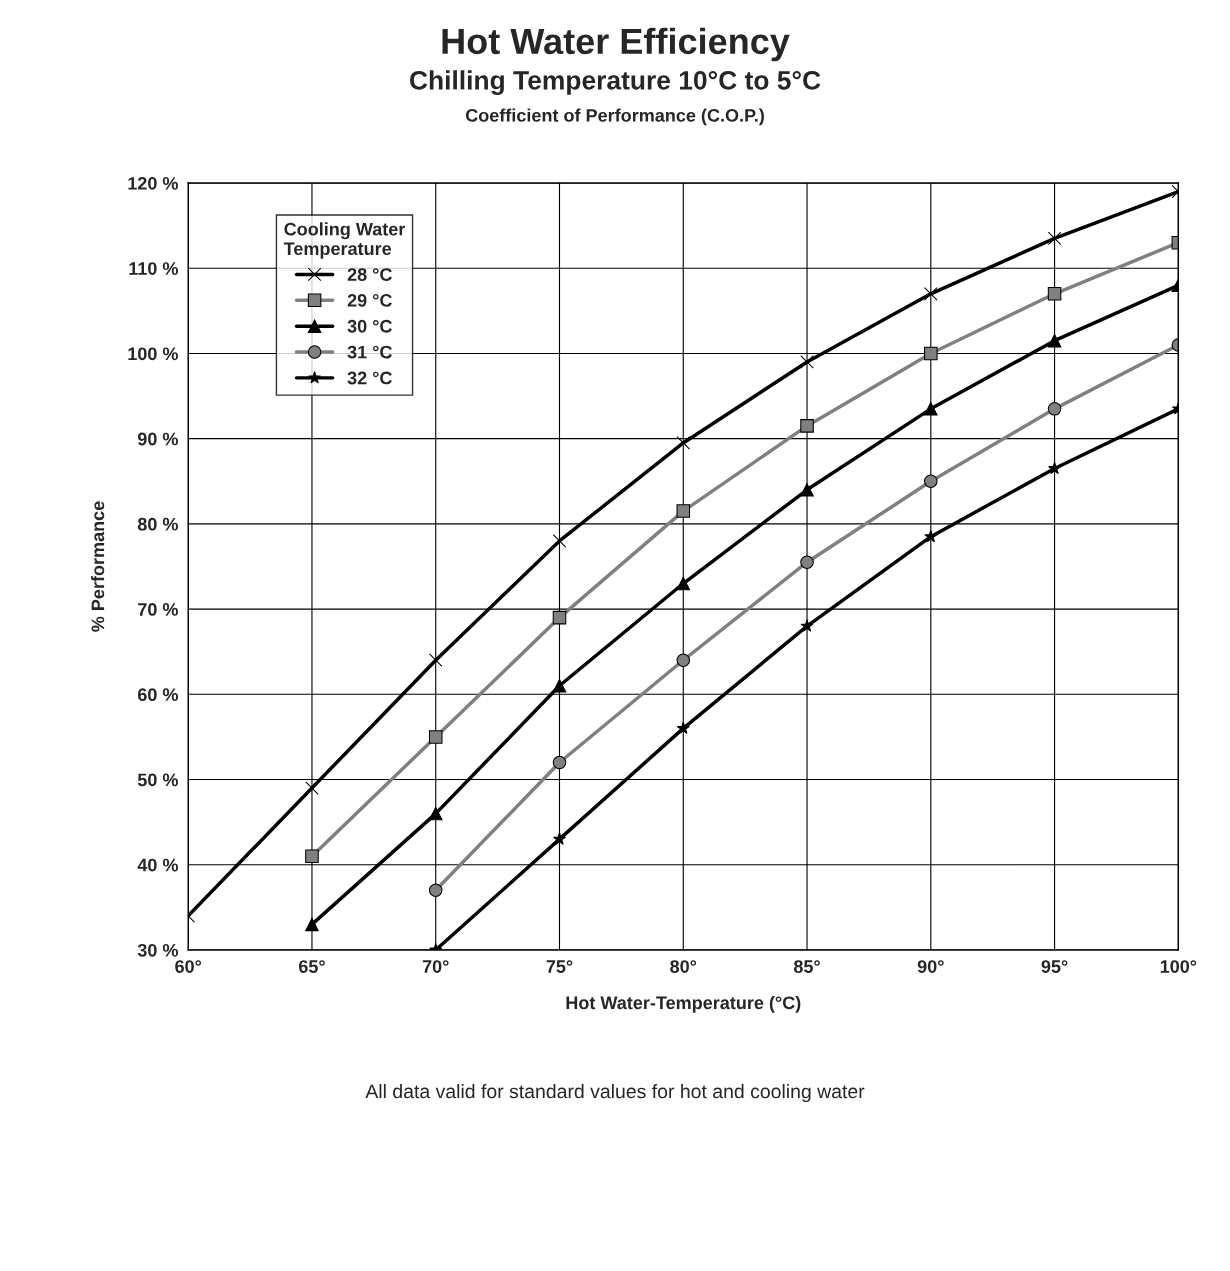 Image resolution: width=1230 pixels, height=1271 pixels. What do you see at coordinates (369, 352) in the screenshot?
I see `legend-label: 31 °C` at bounding box center [369, 352].